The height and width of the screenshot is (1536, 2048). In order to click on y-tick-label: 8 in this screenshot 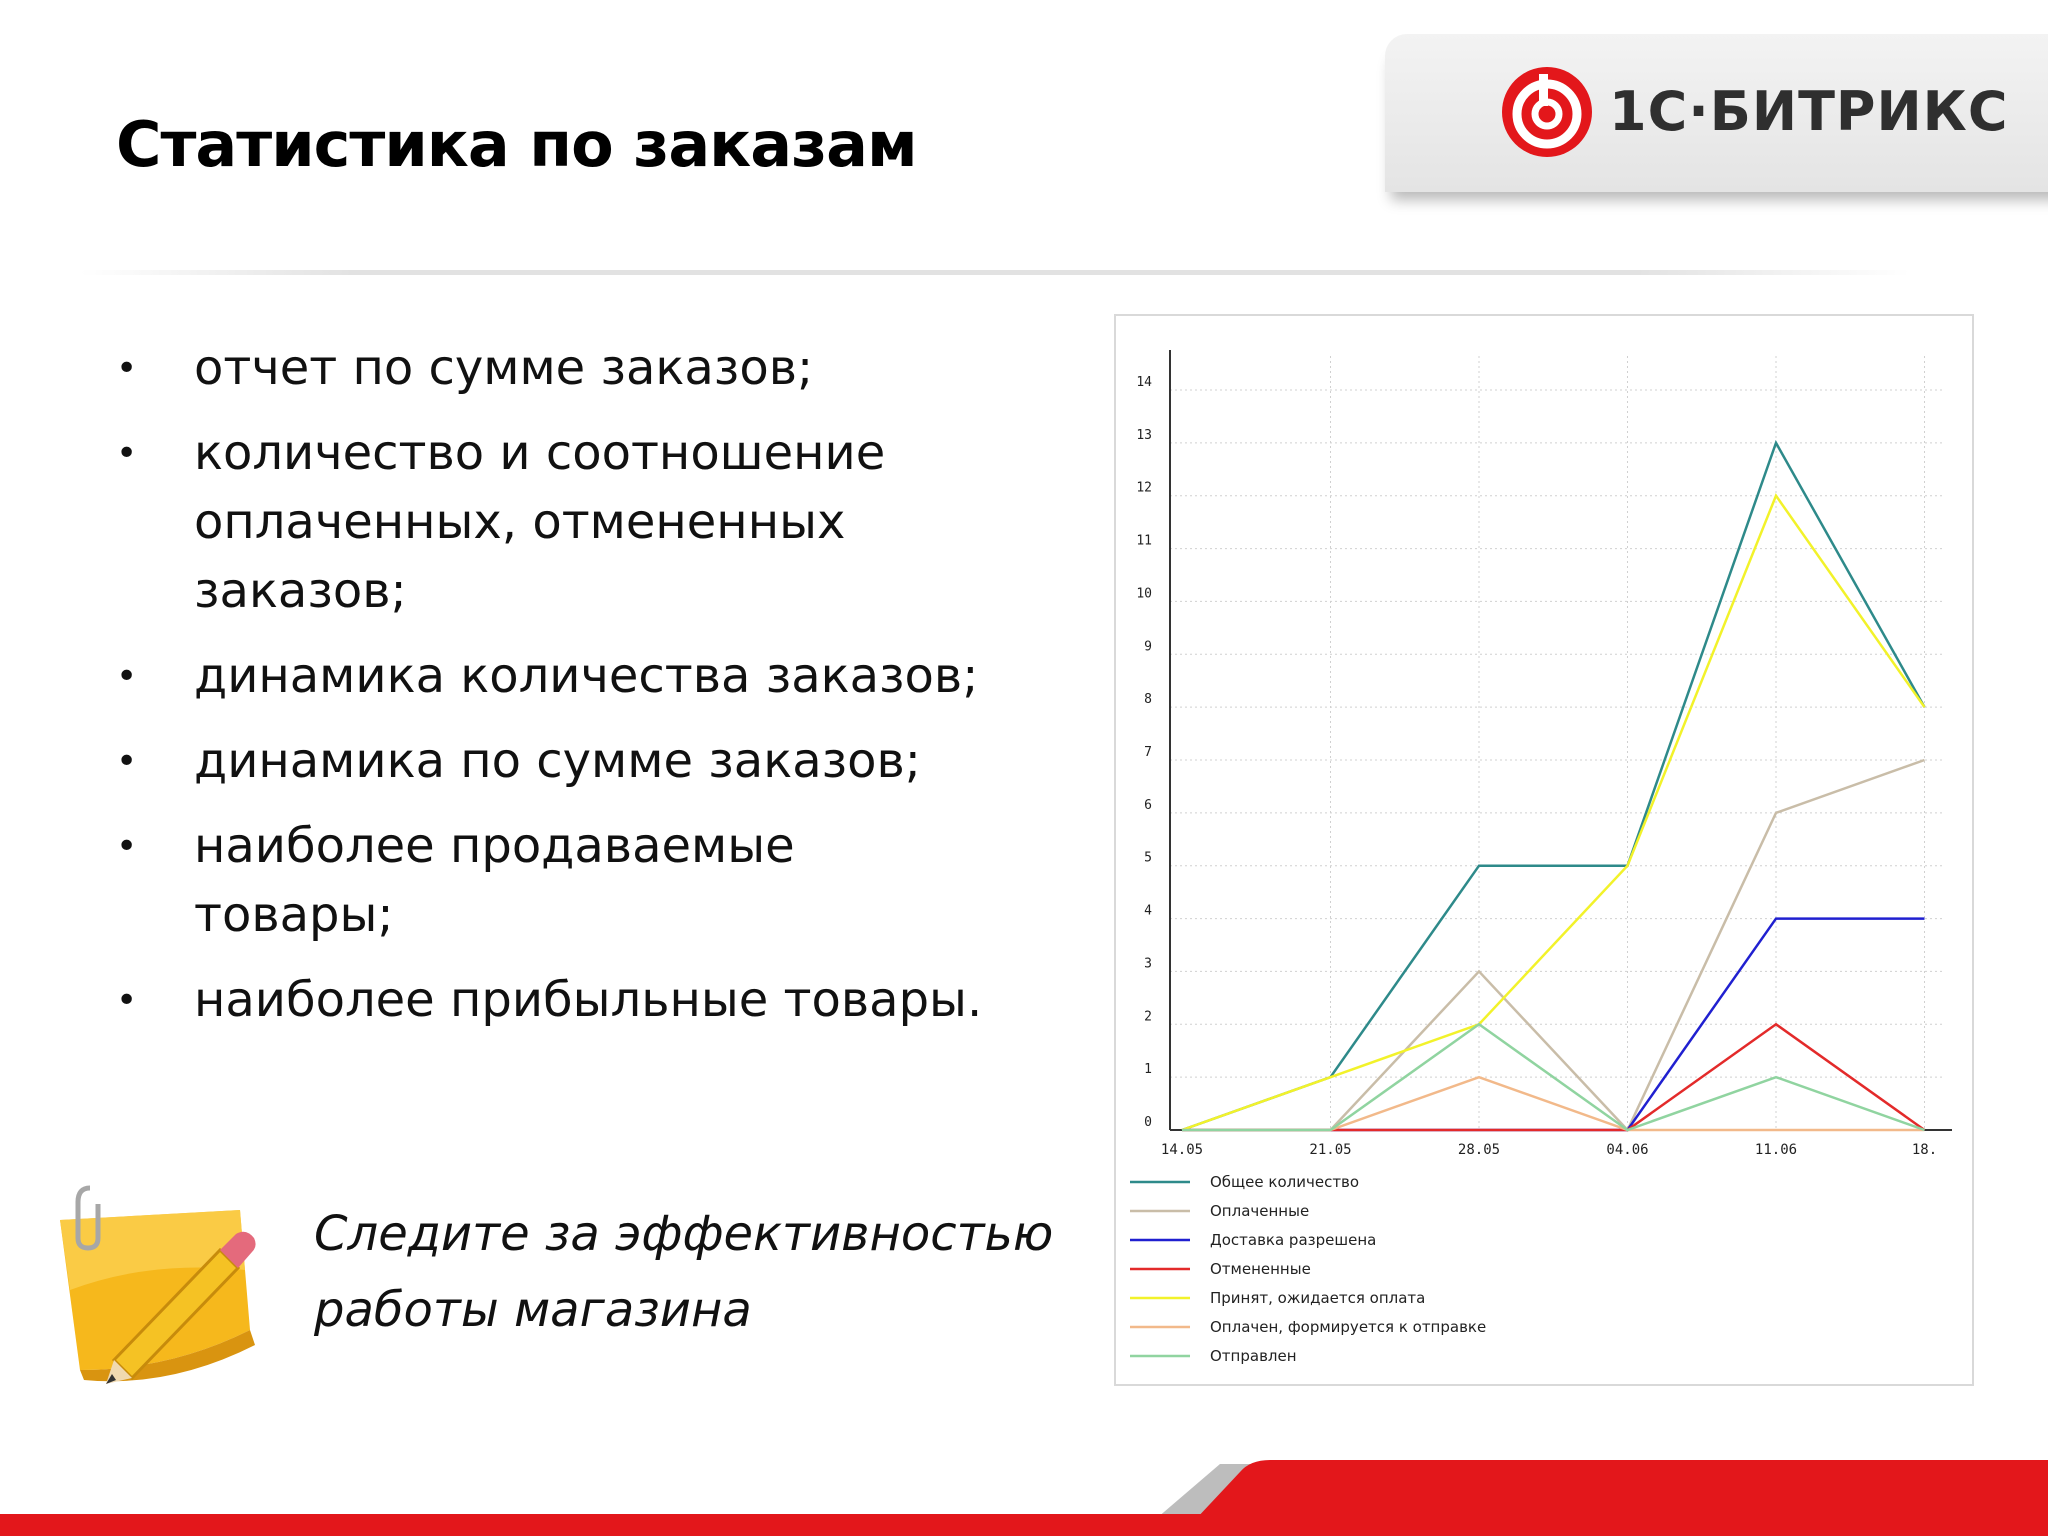, I will do `click(1148, 699)`.